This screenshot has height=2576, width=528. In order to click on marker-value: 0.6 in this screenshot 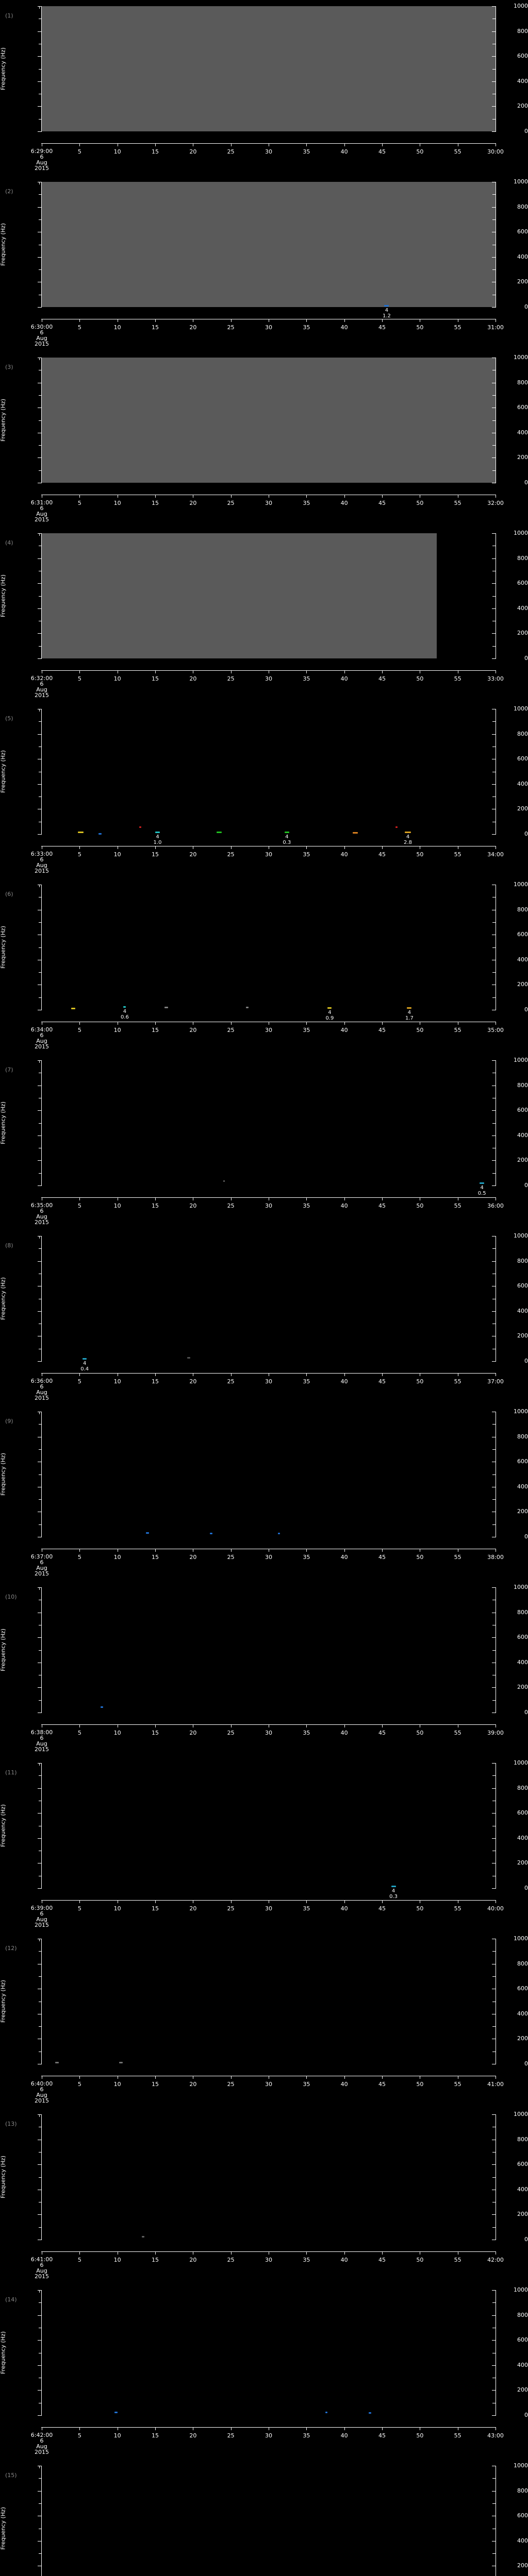, I will do `click(124, 1017)`.